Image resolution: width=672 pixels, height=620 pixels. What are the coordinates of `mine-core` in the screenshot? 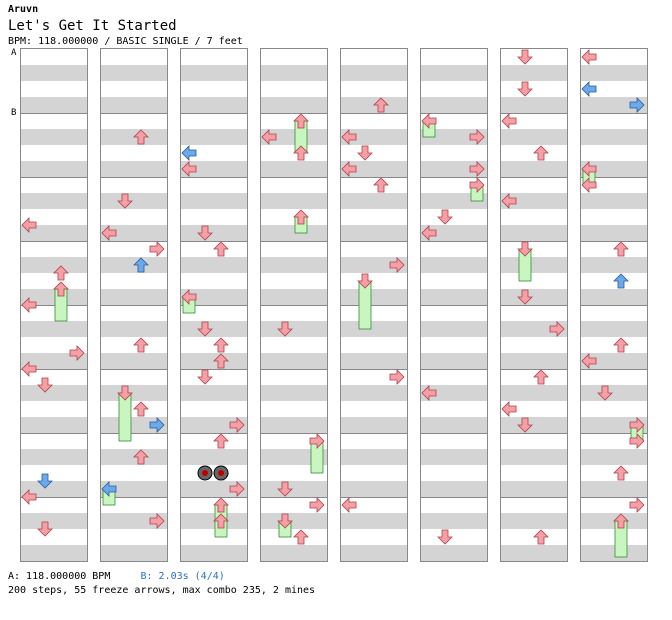 It's located at (221, 473).